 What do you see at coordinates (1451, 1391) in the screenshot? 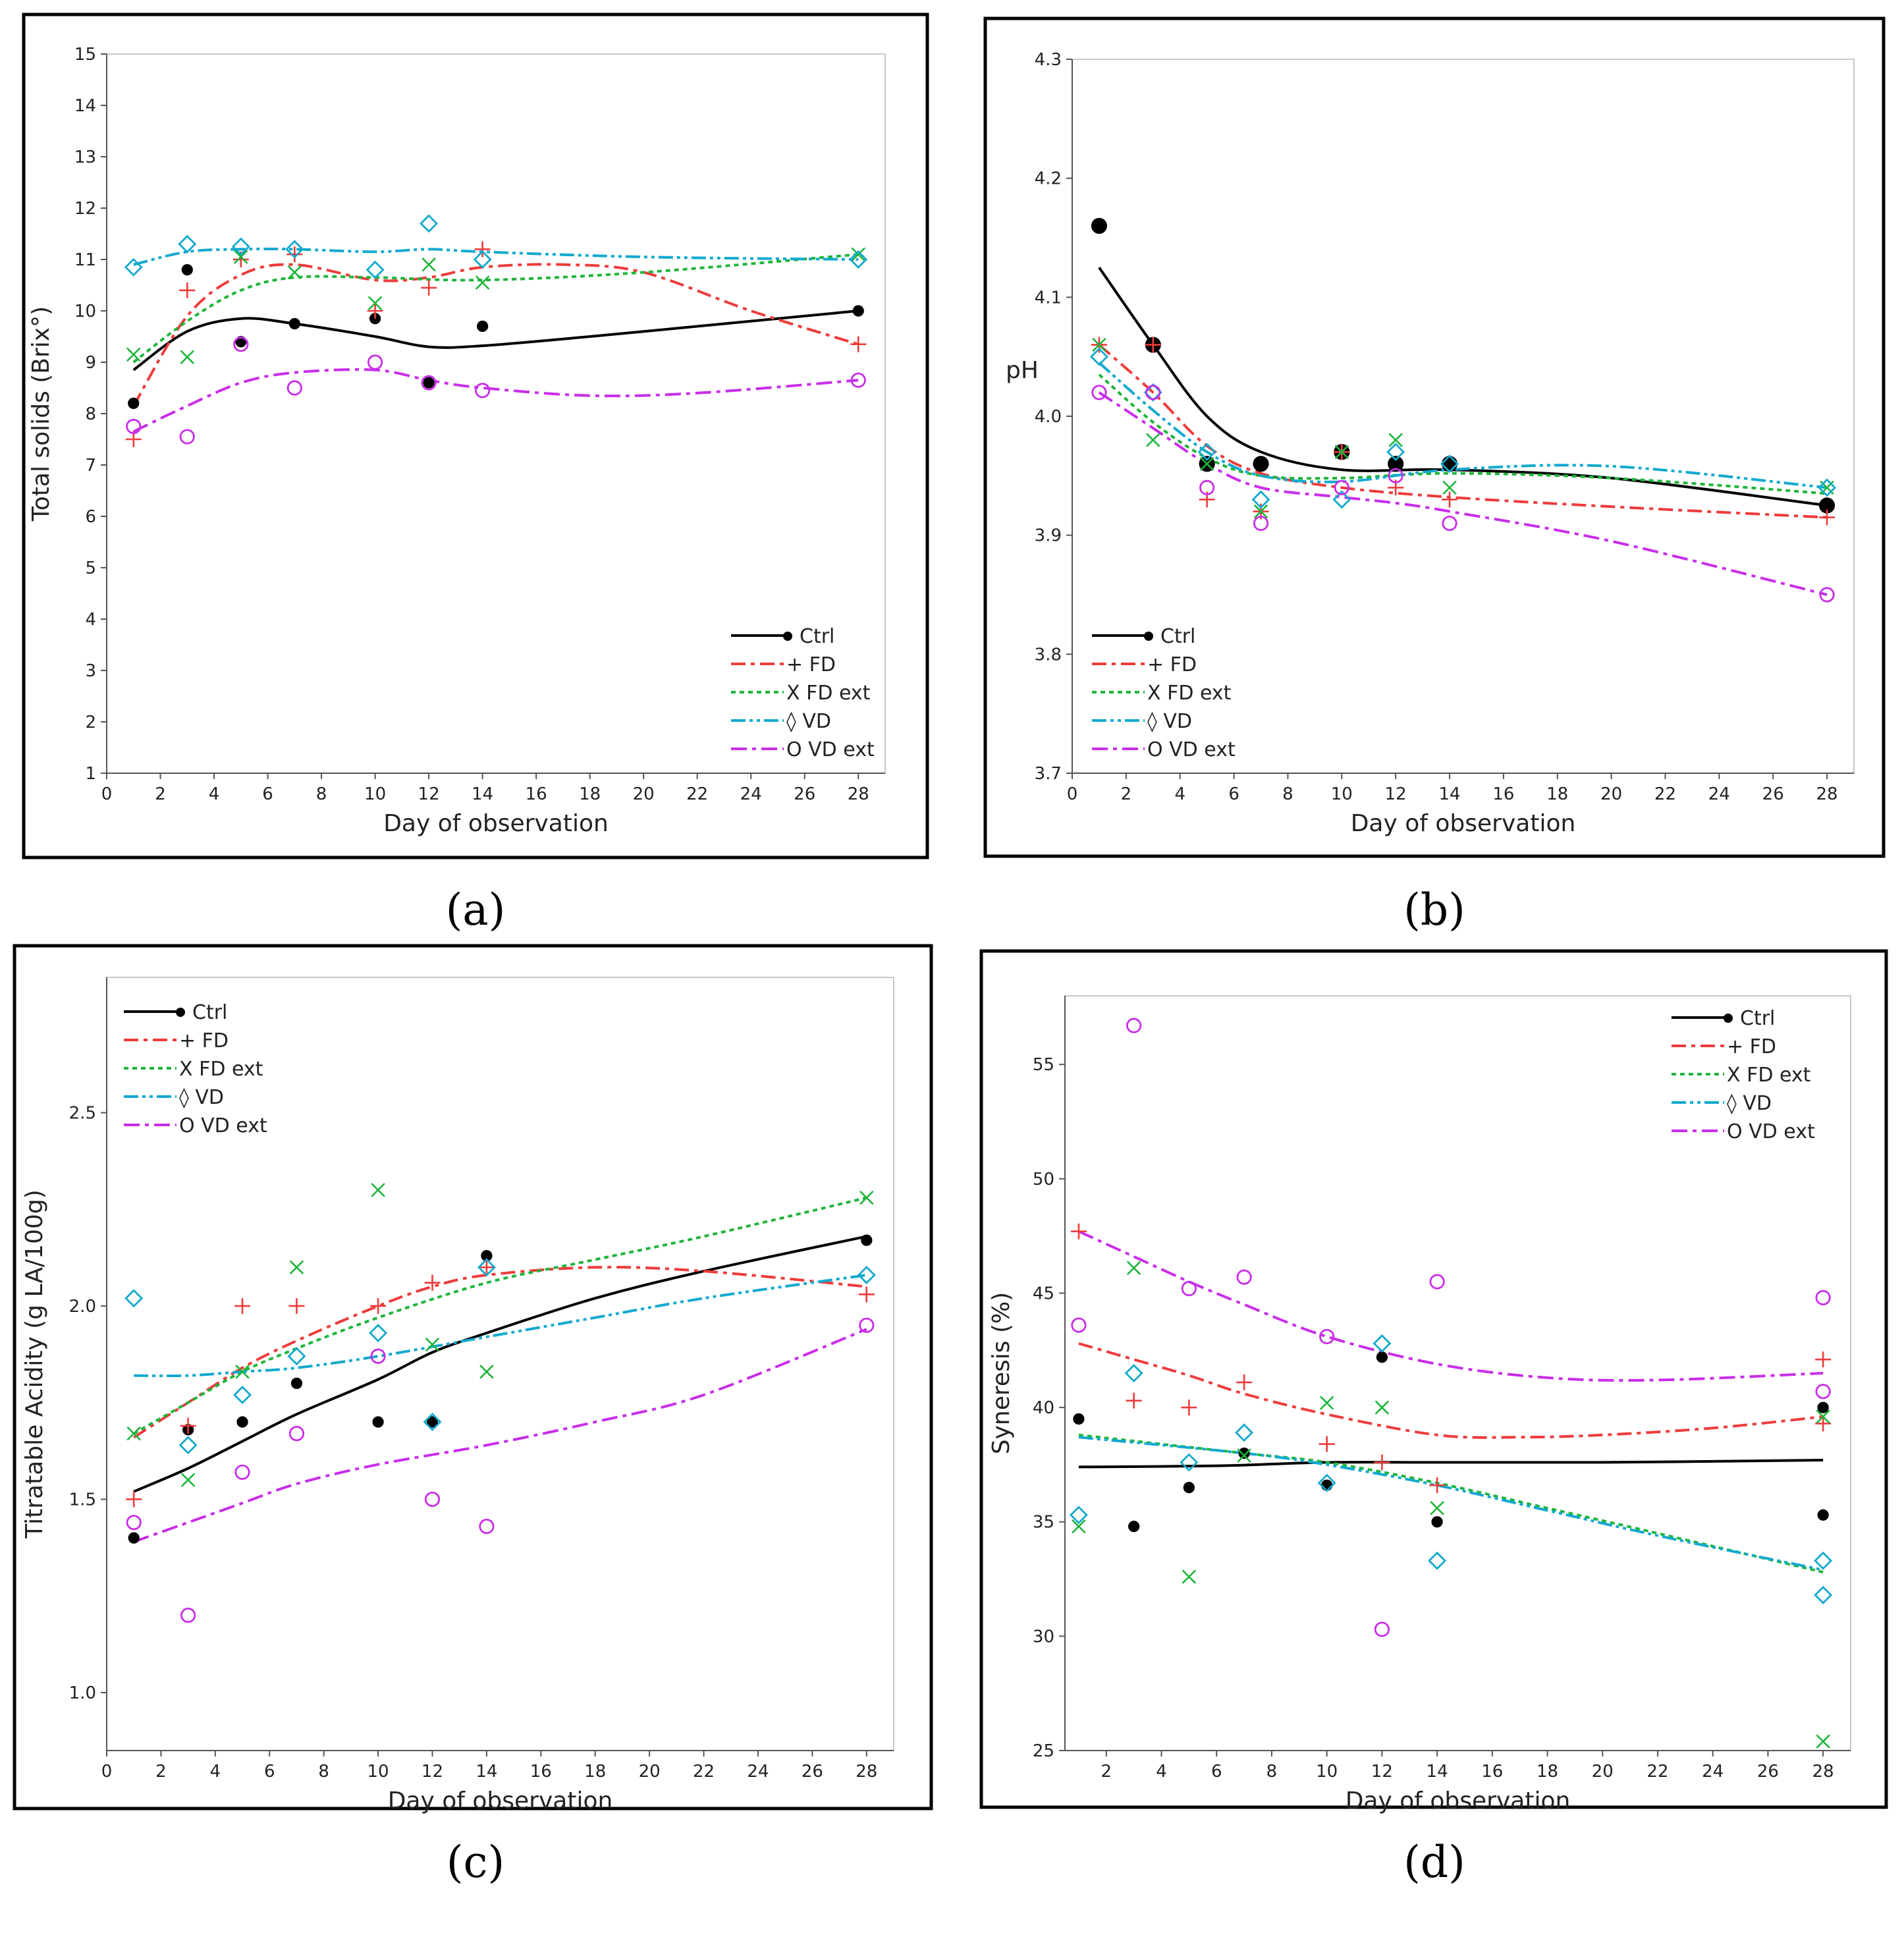
I see `fit-line-fd` at bounding box center [1451, 1391].